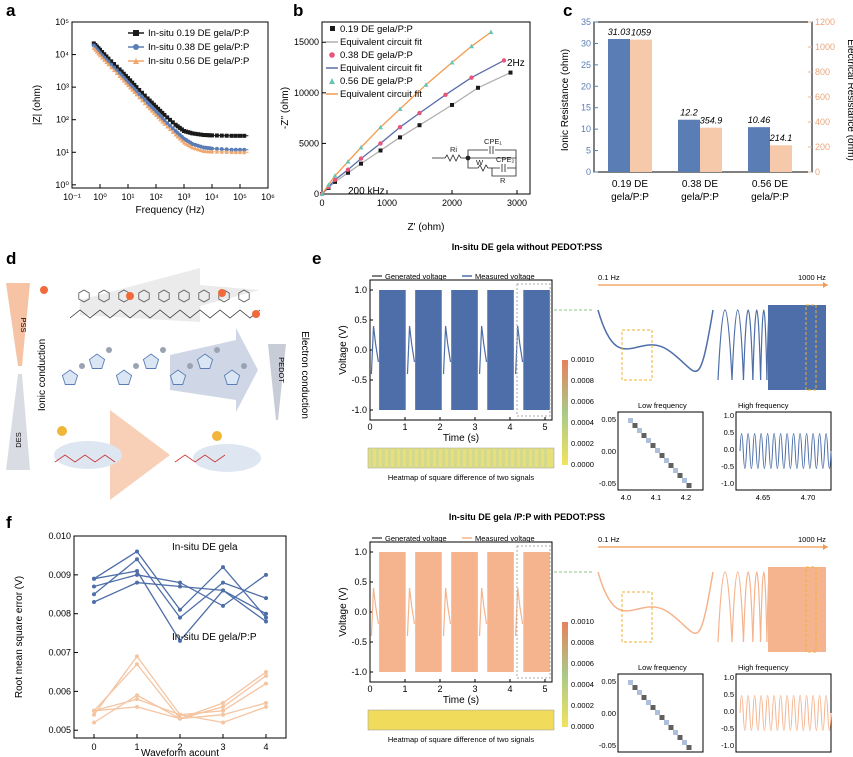 This screenshot has height=757, width=853. What do you see at coordinates (808, 756) in the screenshot?
I see `e-hf-xtick: 4.70` at bounding box center [808, 756].